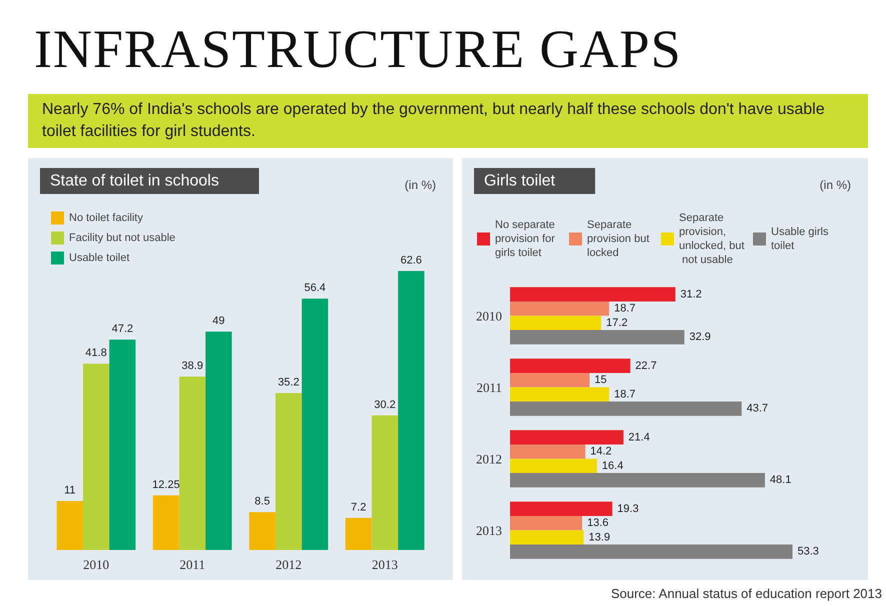 The width and height of the screenshot is (886, 606). I want to click on data-label: 17.2, so click(617, 322).